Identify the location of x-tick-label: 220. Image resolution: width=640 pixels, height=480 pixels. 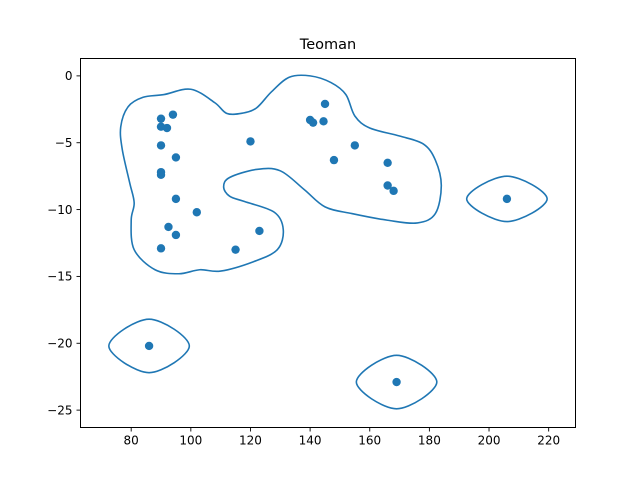
(548, 441).